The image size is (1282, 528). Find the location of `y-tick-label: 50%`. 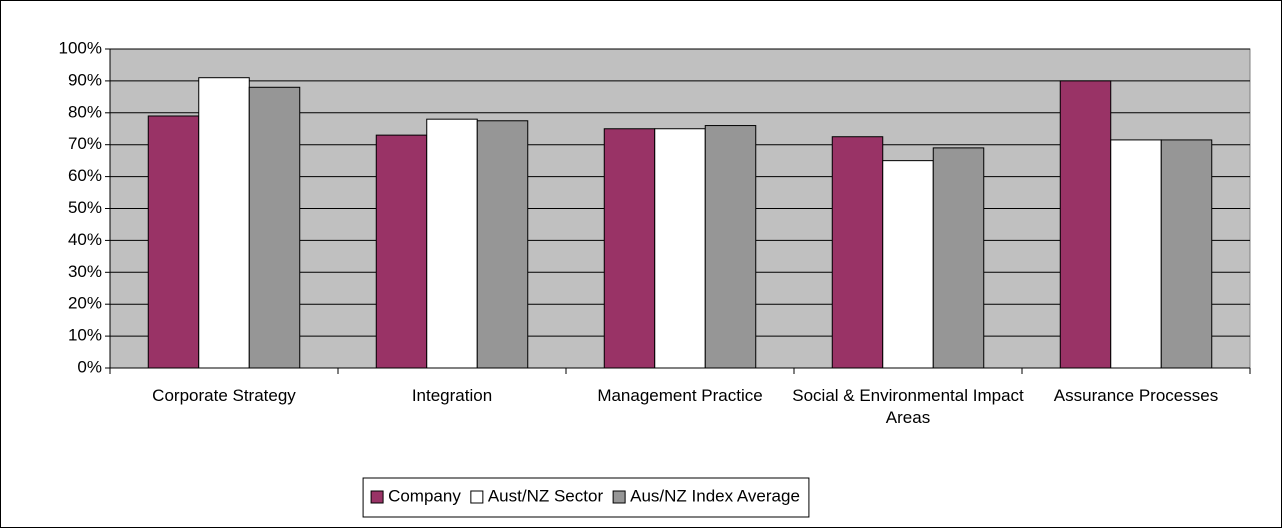

y-tick-label: 50% is located at coordinates (85, 207).